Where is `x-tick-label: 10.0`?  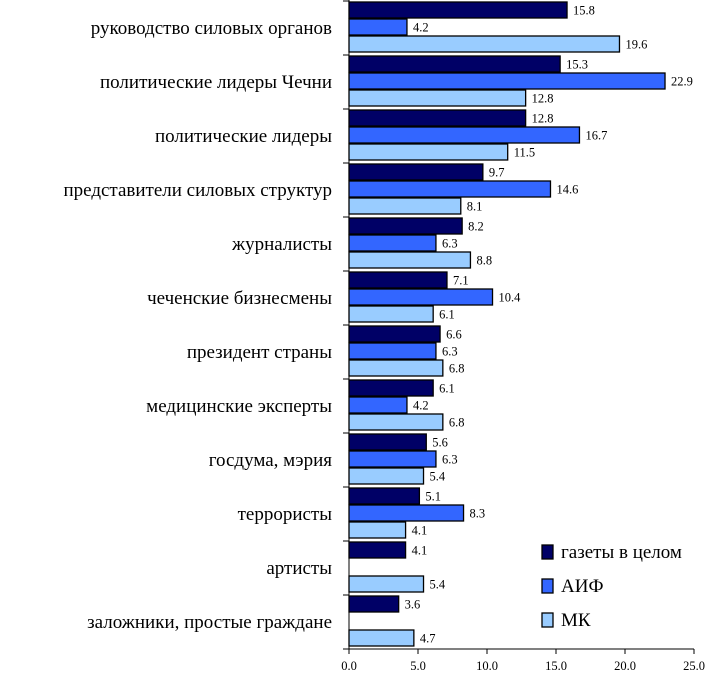 x-tick-label: 10.0 is located at coordinates (487, 666).